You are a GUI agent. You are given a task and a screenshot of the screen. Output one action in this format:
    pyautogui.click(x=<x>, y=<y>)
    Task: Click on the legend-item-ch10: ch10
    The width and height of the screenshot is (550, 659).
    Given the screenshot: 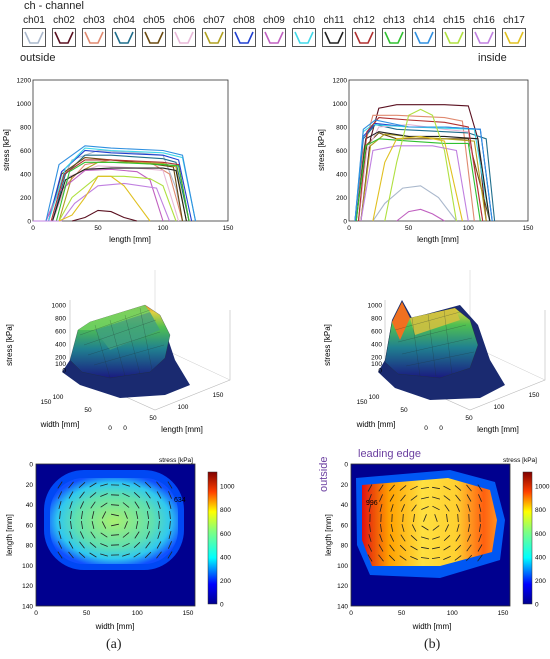 What is the action you would take?
    pyautogui.click(x=304, y=31)
    